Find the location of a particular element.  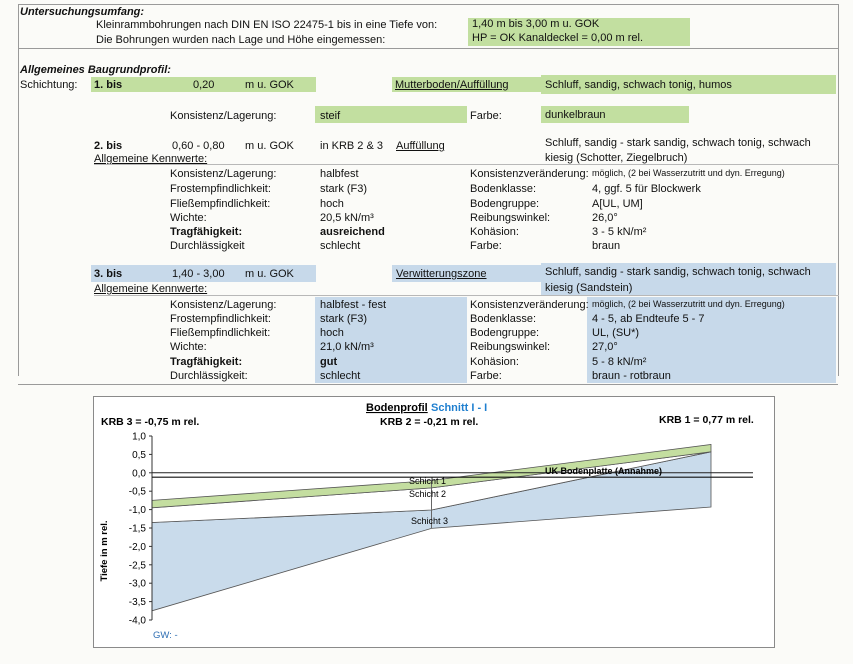

layer3-kennwerte-heading: Allgemeine Kennwerte: is located at coordinates (151, 289).